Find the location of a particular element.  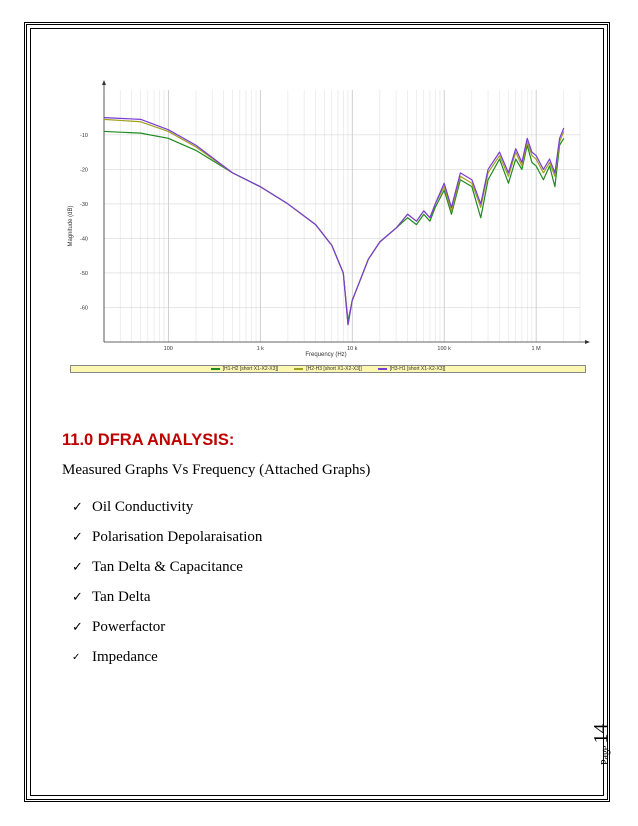

x-tick-label: 1 M is located at coordinates (537, 349).